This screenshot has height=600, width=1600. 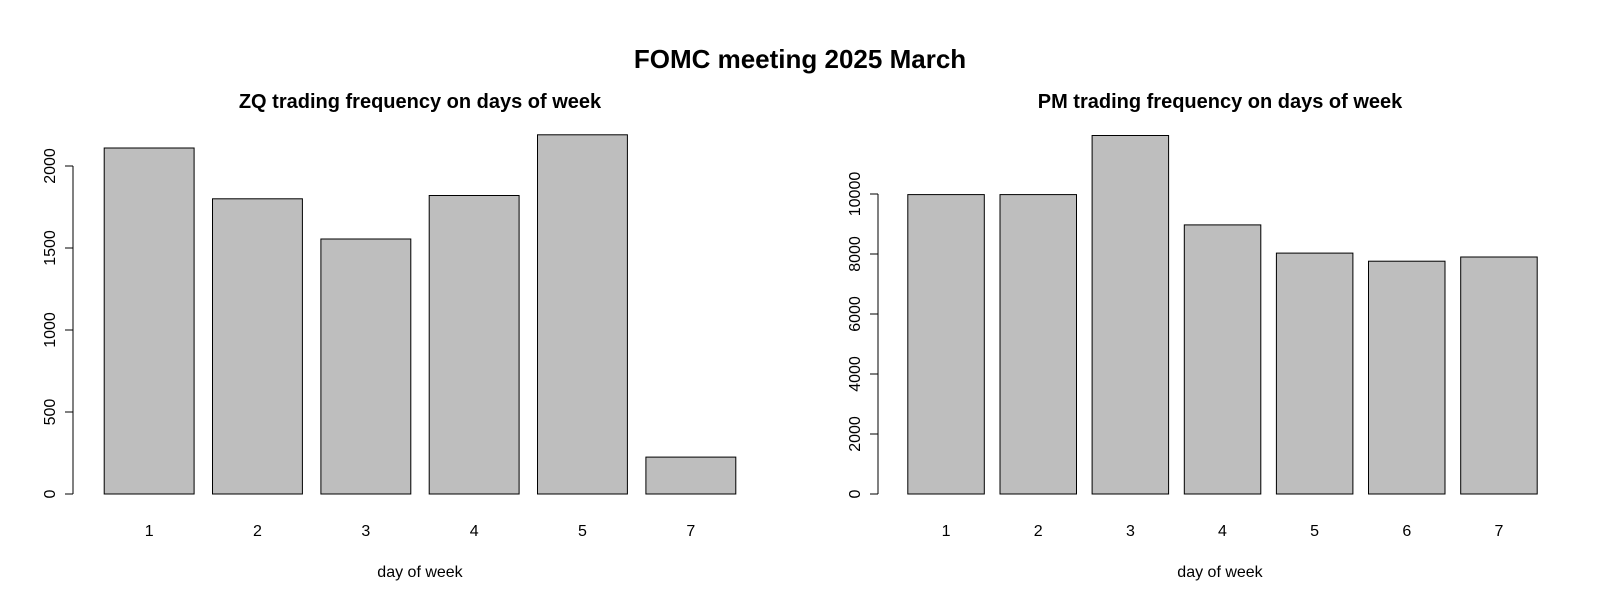 I want to click on y-tick-label: 500, so click(x=50, y=412).